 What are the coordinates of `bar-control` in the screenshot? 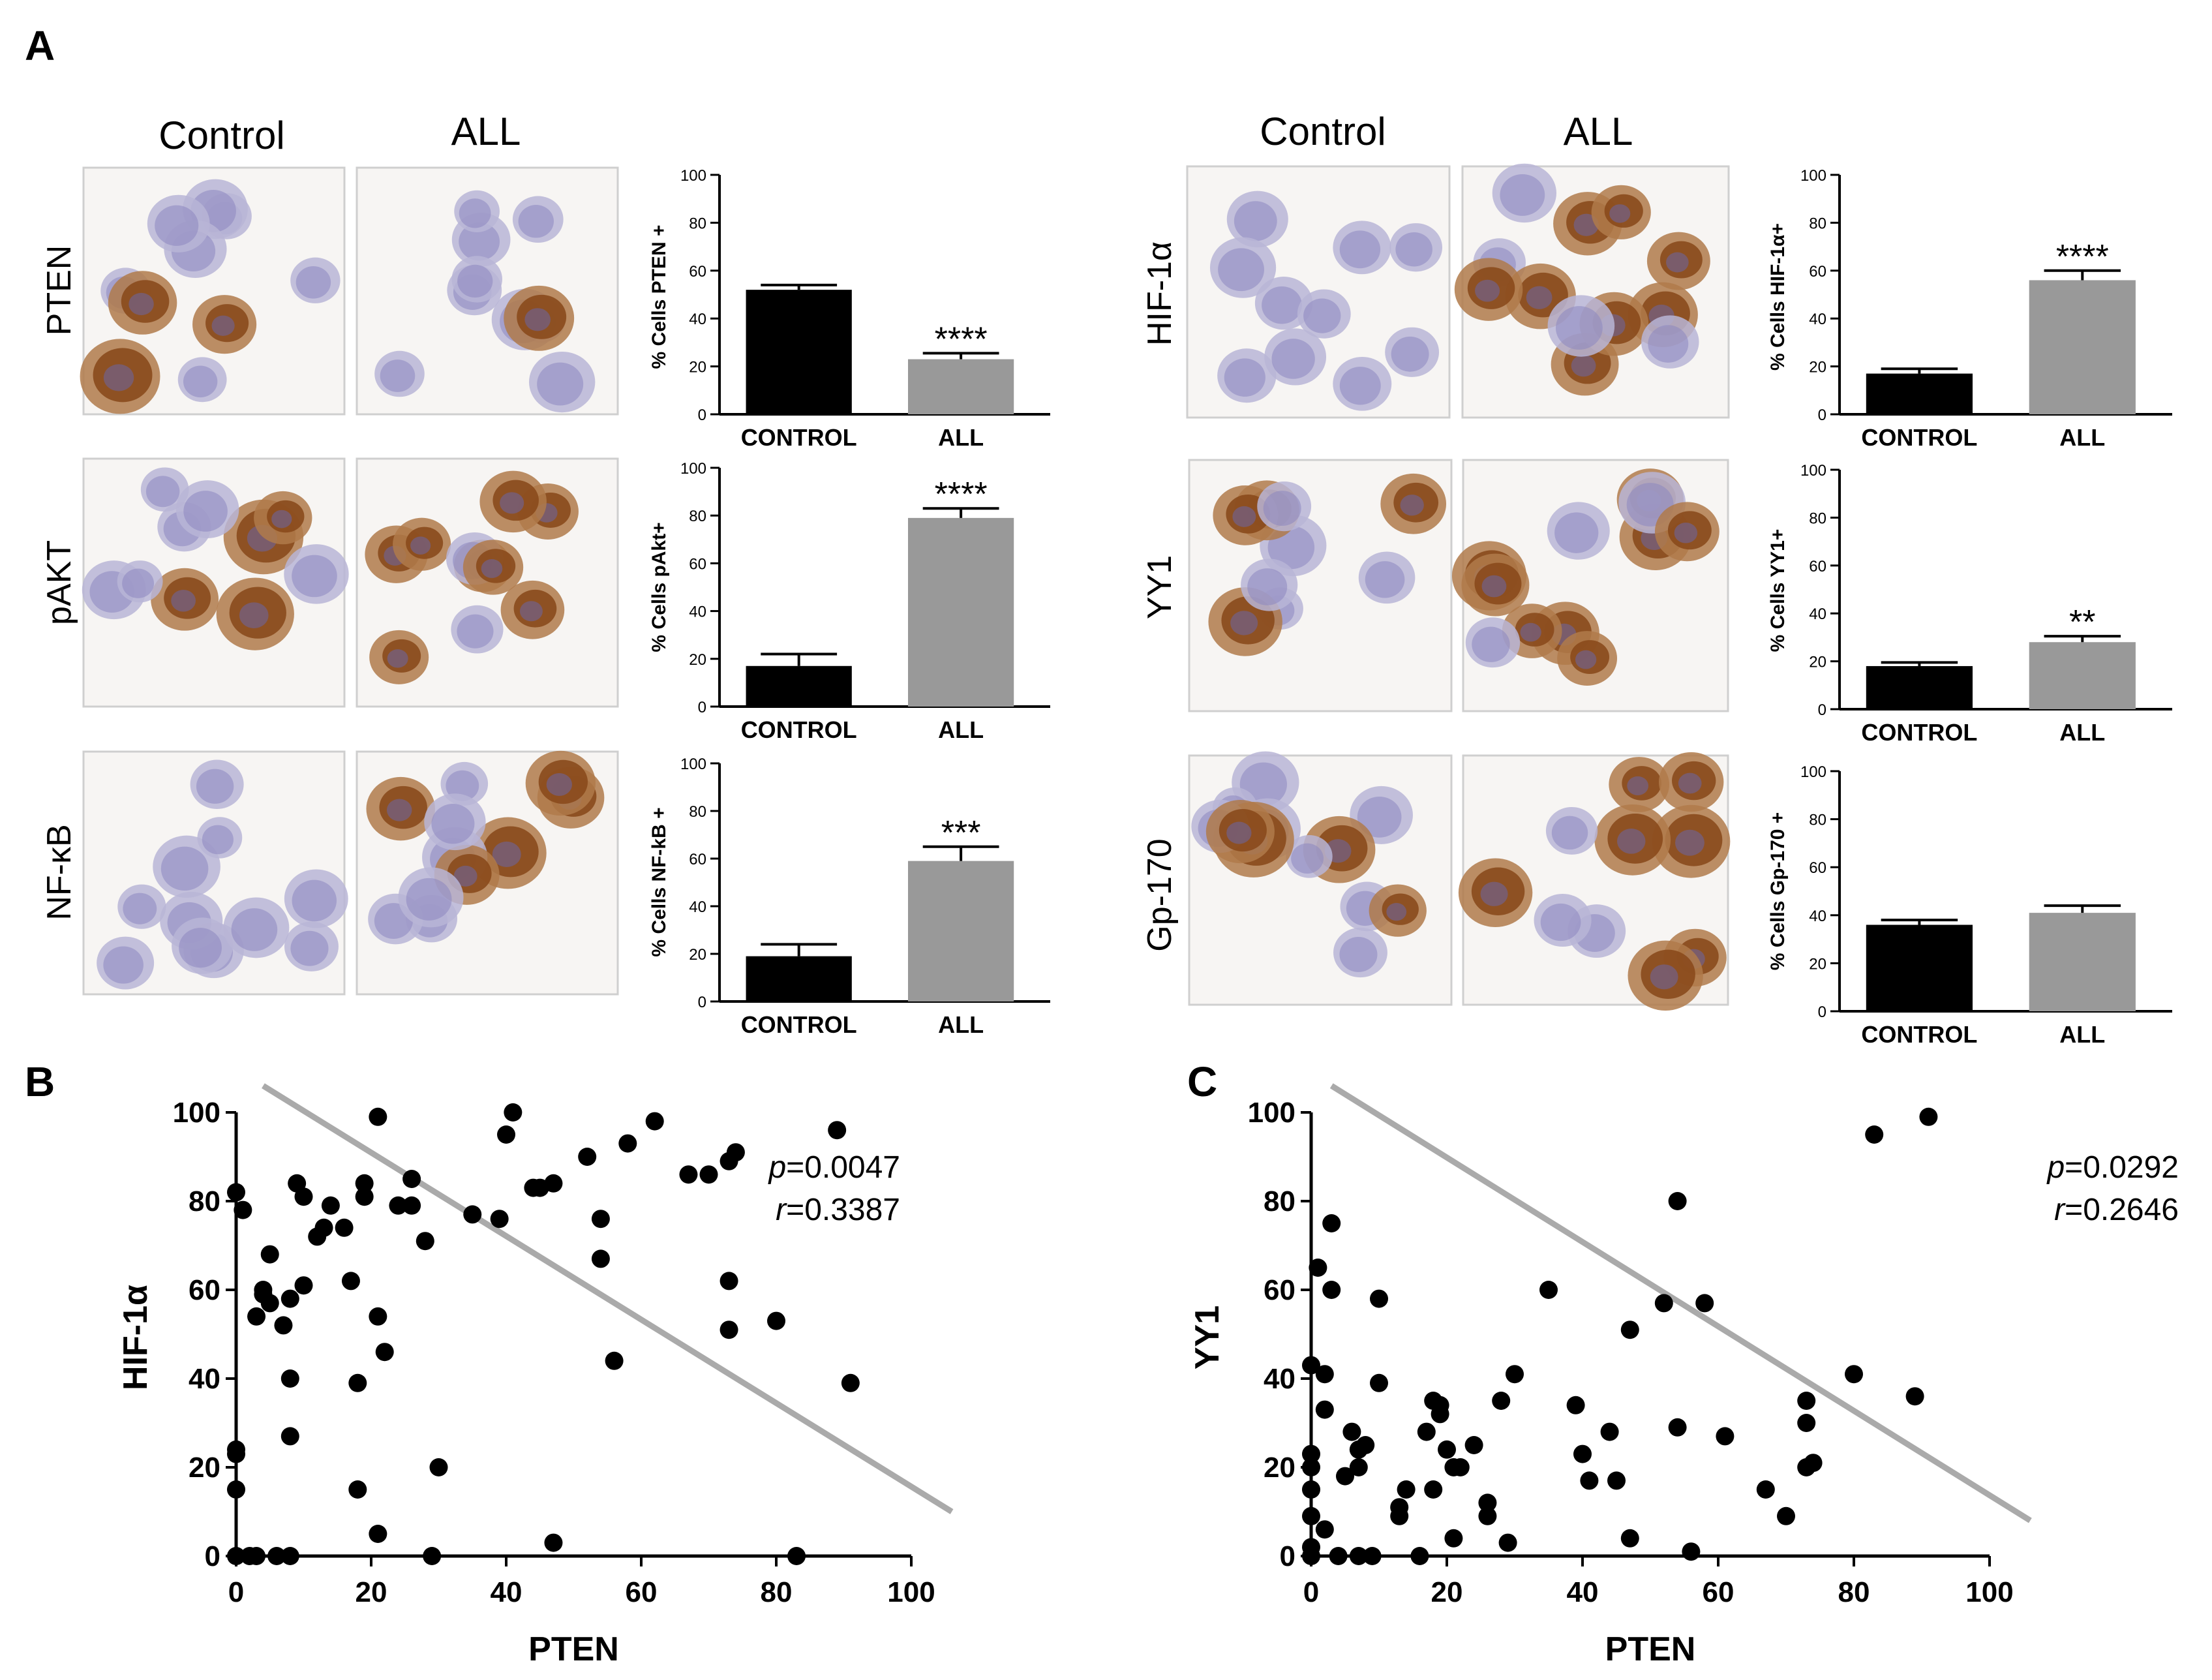 It's located at (1919, 687).